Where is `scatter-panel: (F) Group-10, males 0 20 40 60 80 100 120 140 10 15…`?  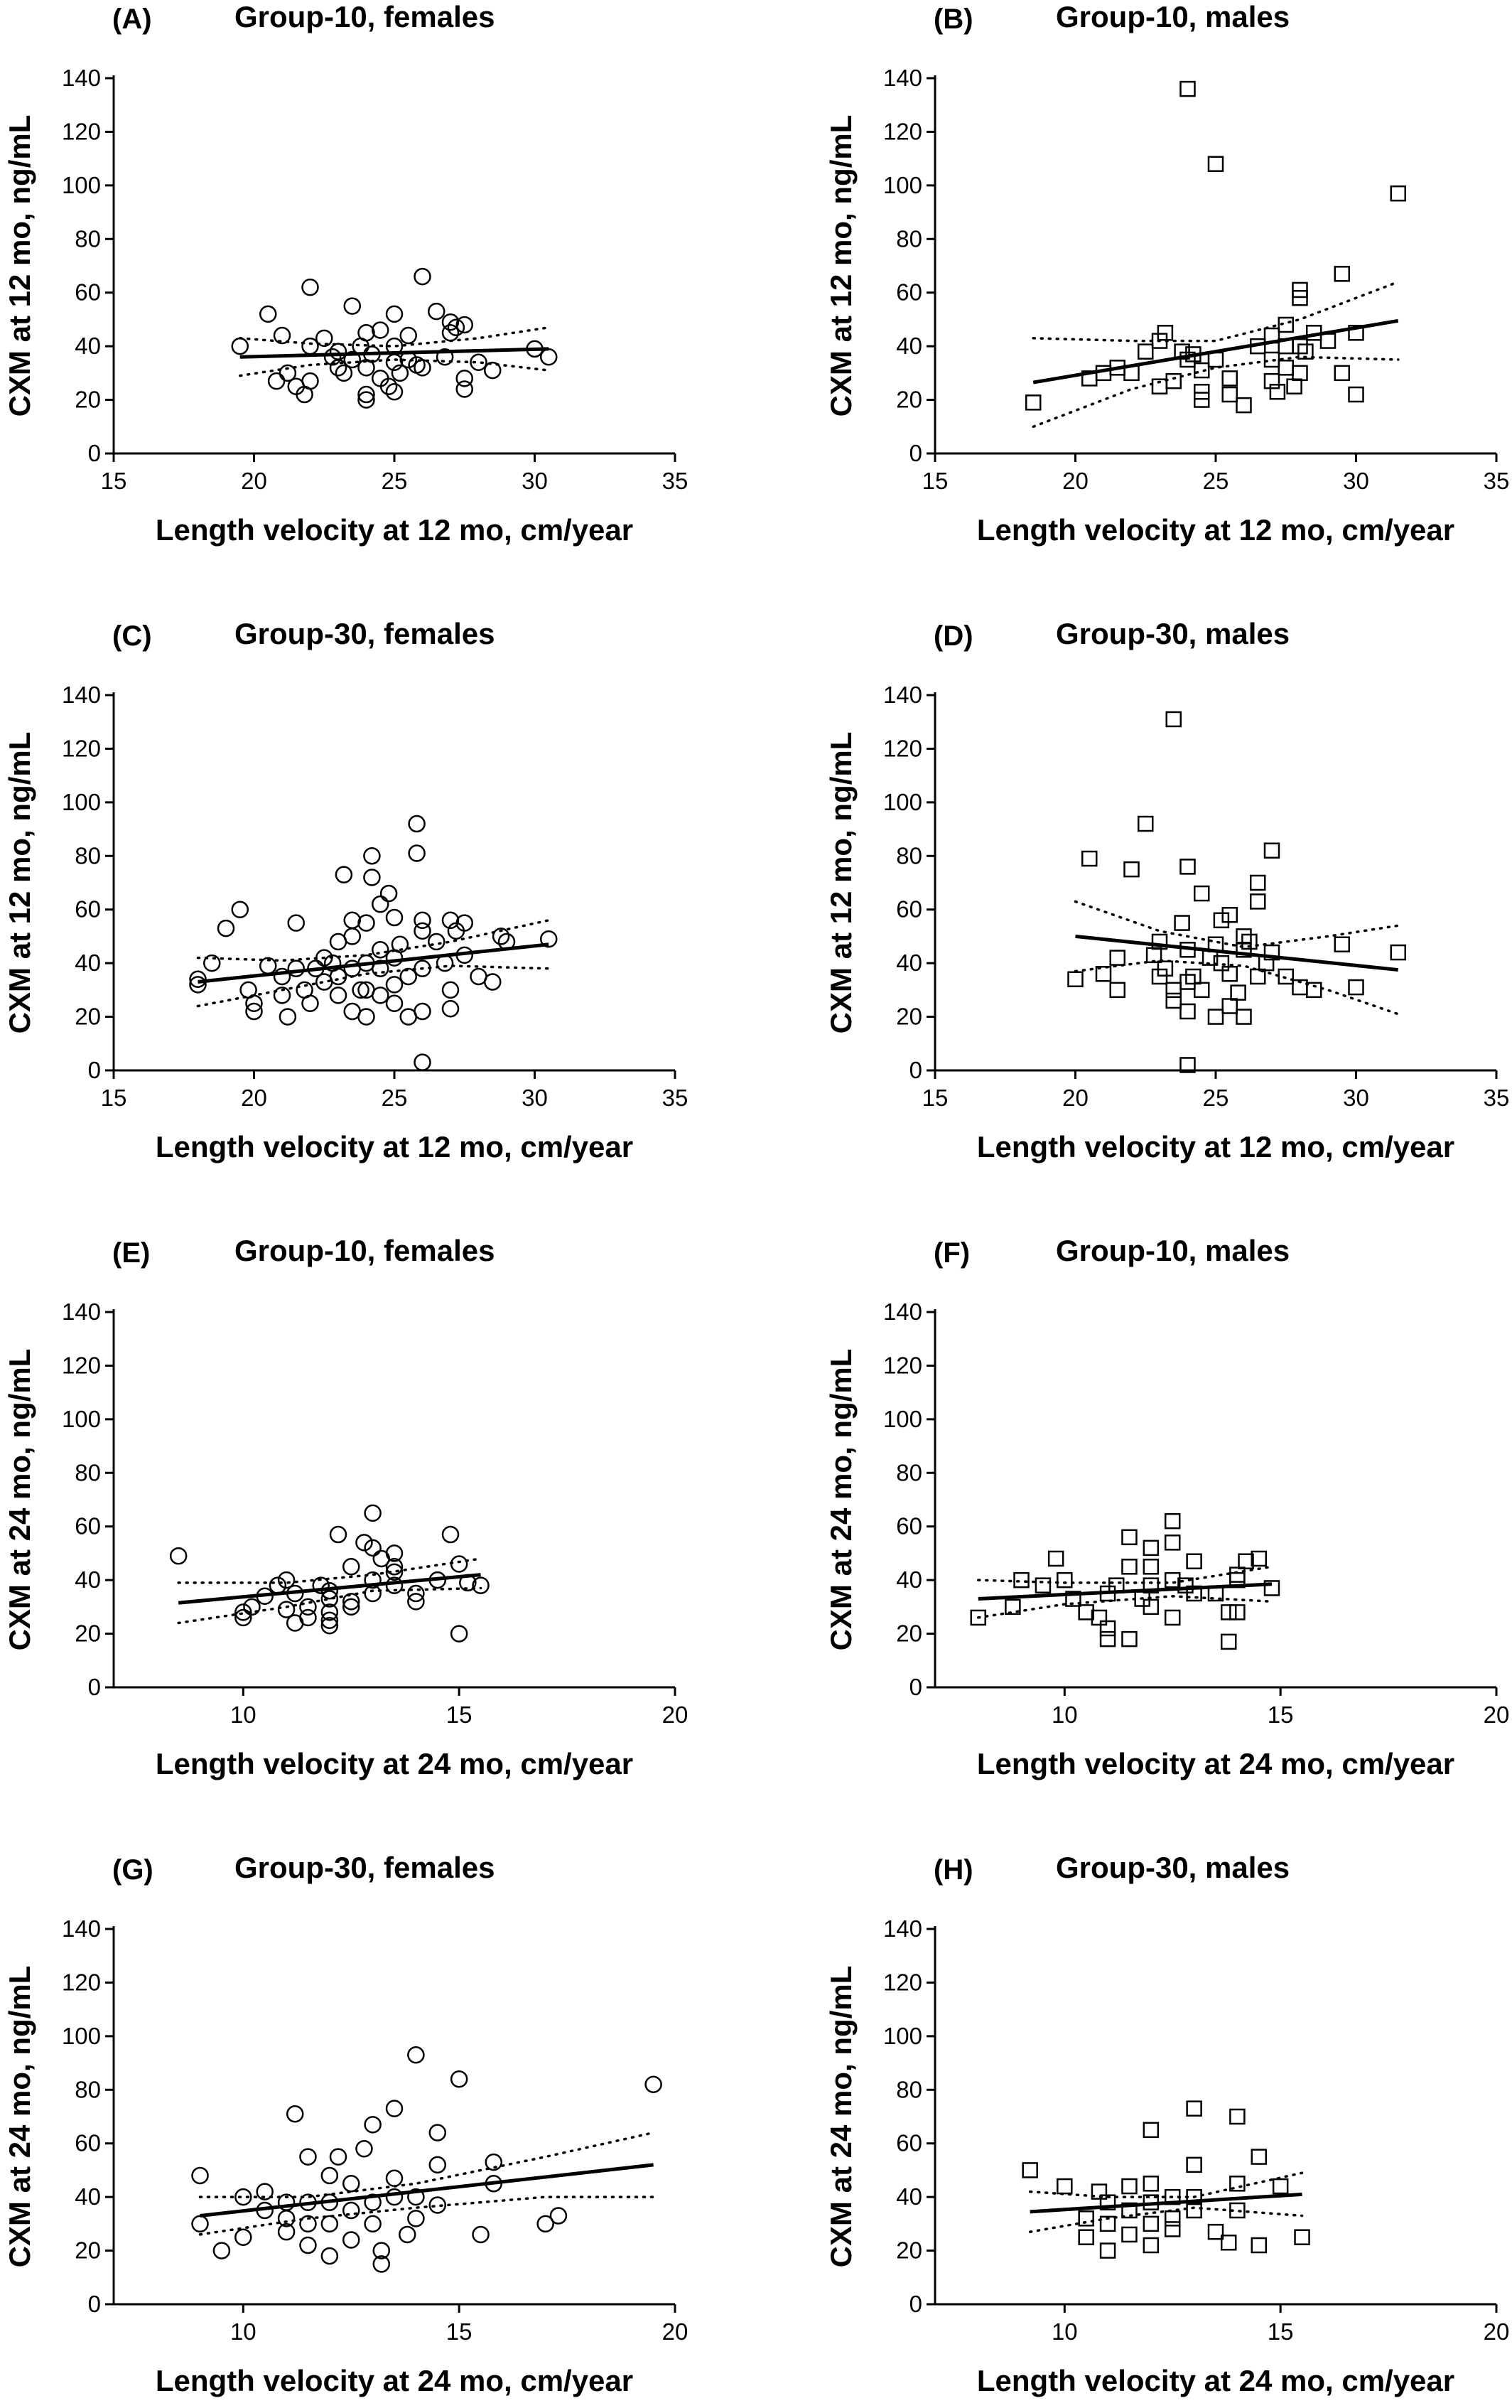
scatter-panel: (F) Group-10, males 0 20 40 60 80 100 120 140 10 15… is located at coordinates (1166, 1507).